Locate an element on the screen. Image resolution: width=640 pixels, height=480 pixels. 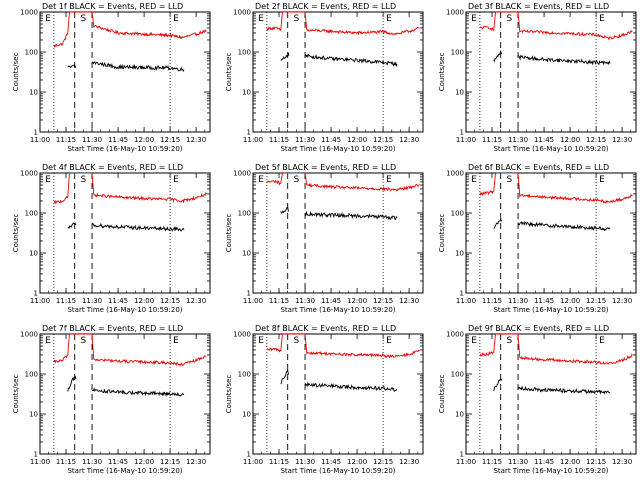
panel-title: Det 5f BLACK = Events, RED = LLD is located at coordinates (325, 167).